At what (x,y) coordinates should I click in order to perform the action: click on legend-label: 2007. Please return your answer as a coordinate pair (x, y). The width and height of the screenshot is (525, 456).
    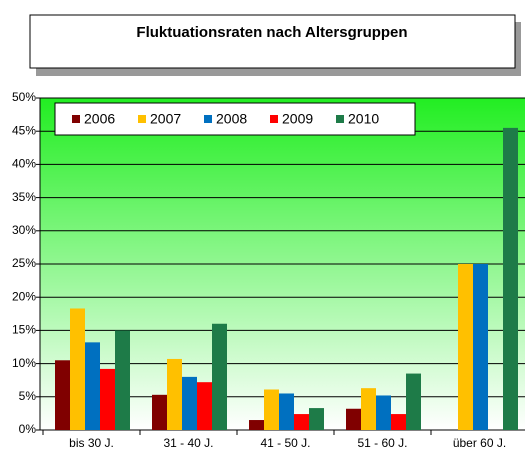
    Looking at the image, I should click on (165, 119).